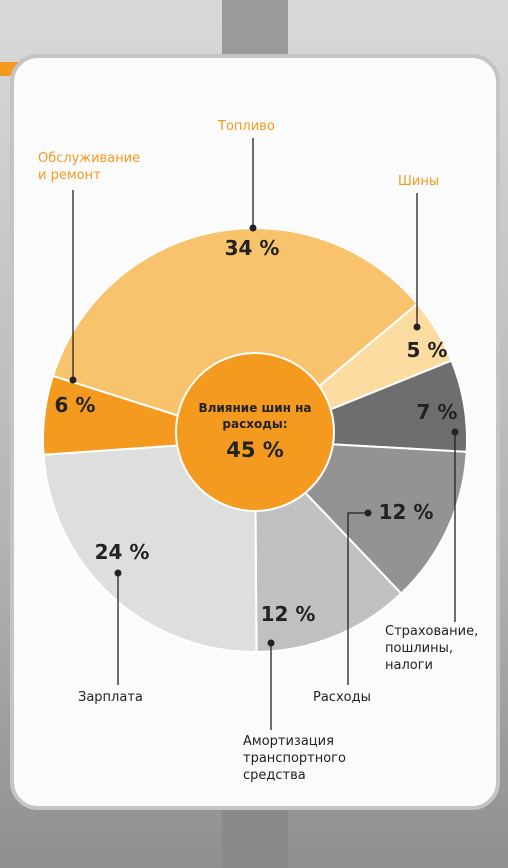 Image resolution: width=508 pixels, height=868 pixels. What do you see at coordinates (342, 697) in the screenshot?
I see `slice-name: Расходы` at bounding box center [342, 697].